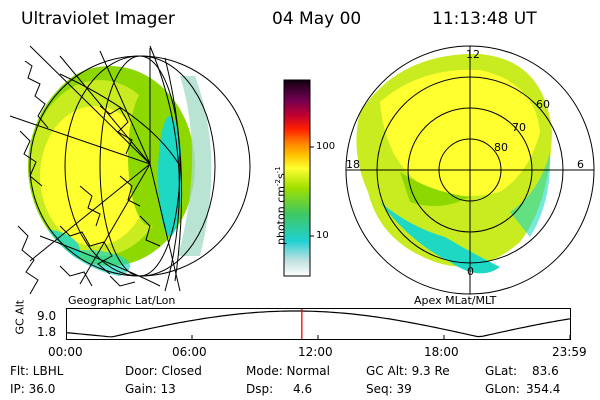 The image size is (600, 400). What do you see at coordinates (501, 371) in the screenshot?
I see `glat-label: GLat:` at bounding box center [501, 371].